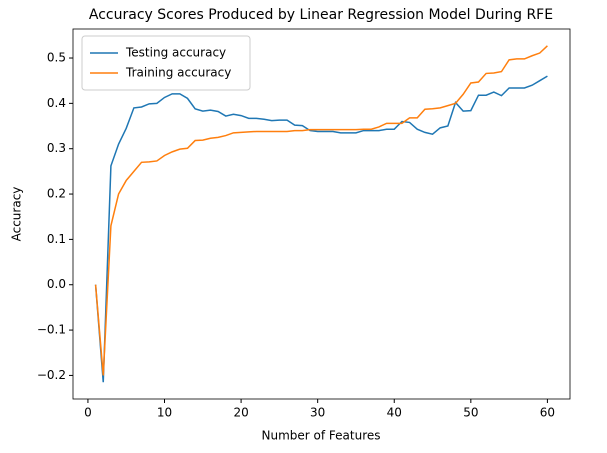 This screenshot has width=607, height=453. What do you see at coordinates (175, 53) in the screenshot?
I see `legend-label: Testing accuracy` at bounding box center [175, 53].